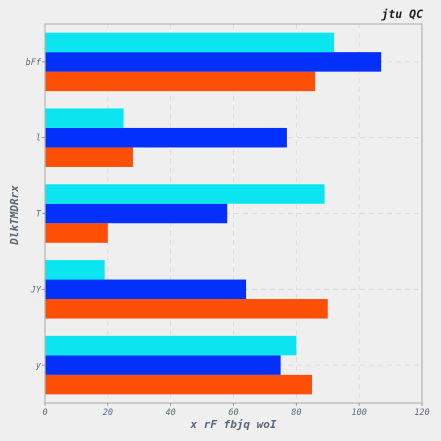 This screenshot has width=441, height=441. Describe the element at coordinates (44, 413) in the screenshot. I see `x-tick-label: 0` at that location.